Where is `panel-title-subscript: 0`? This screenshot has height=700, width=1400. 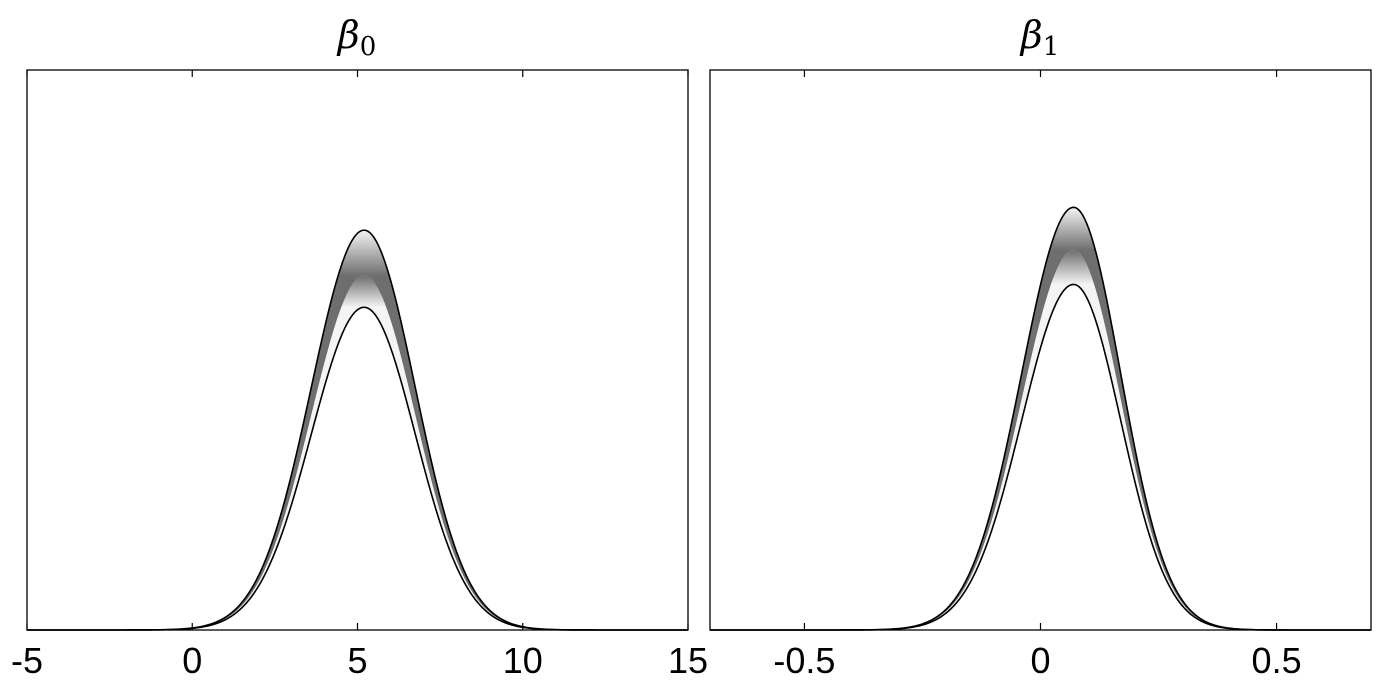 panel-title-subscript: 0 is located at coordinates (368, 47).